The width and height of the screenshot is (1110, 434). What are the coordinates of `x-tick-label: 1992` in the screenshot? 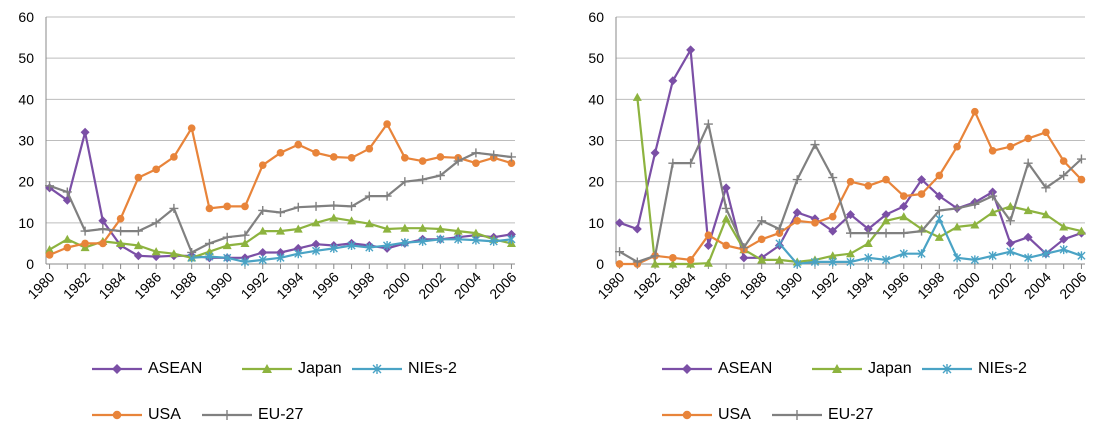 It's located at (254, 285).